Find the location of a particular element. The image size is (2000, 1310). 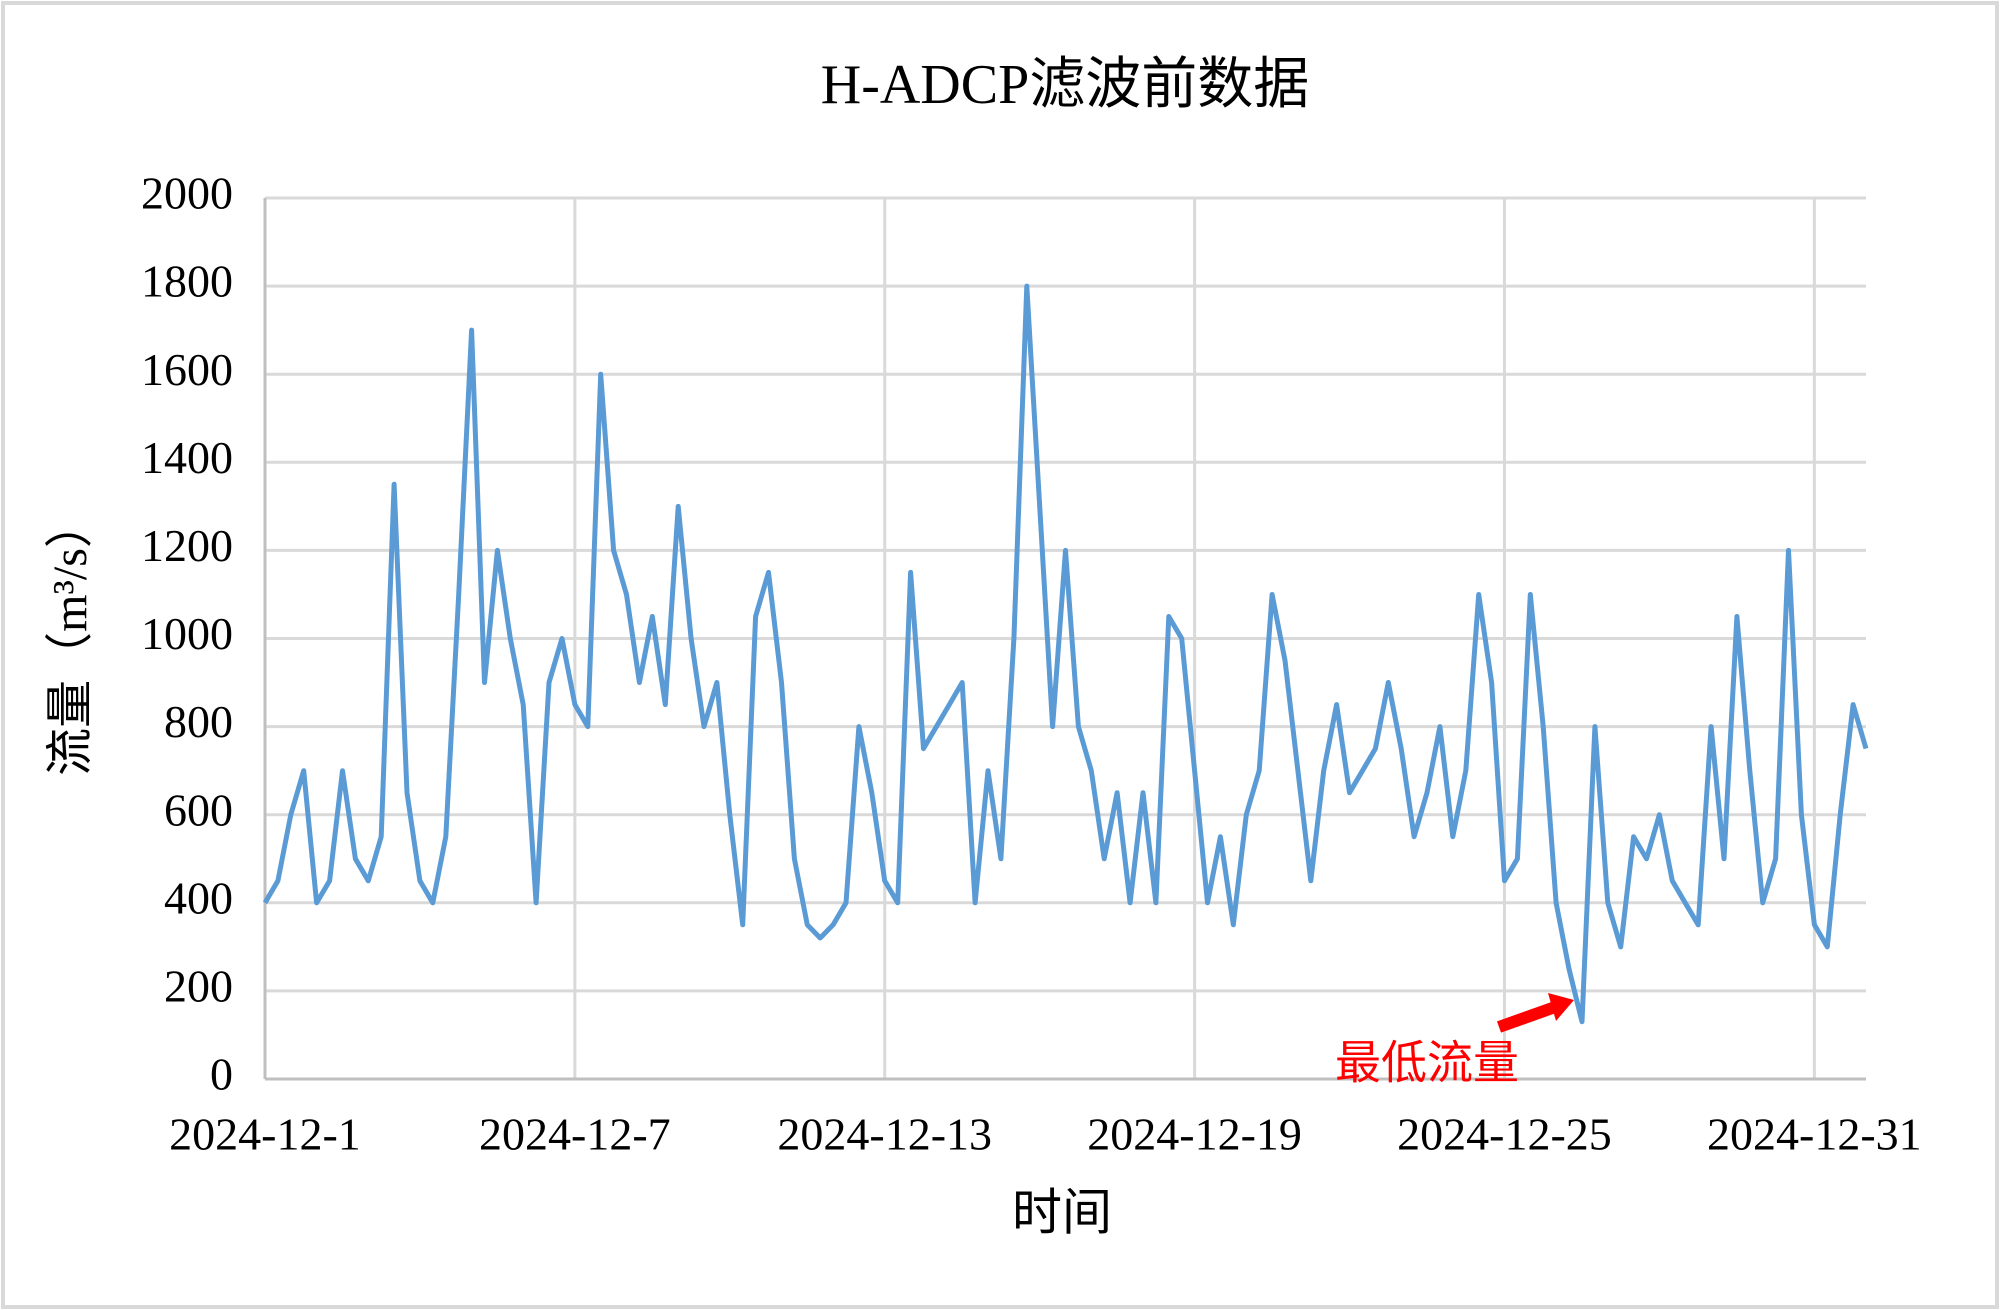

annotation: 最低流量 is located at coordinates (1427, 1063).